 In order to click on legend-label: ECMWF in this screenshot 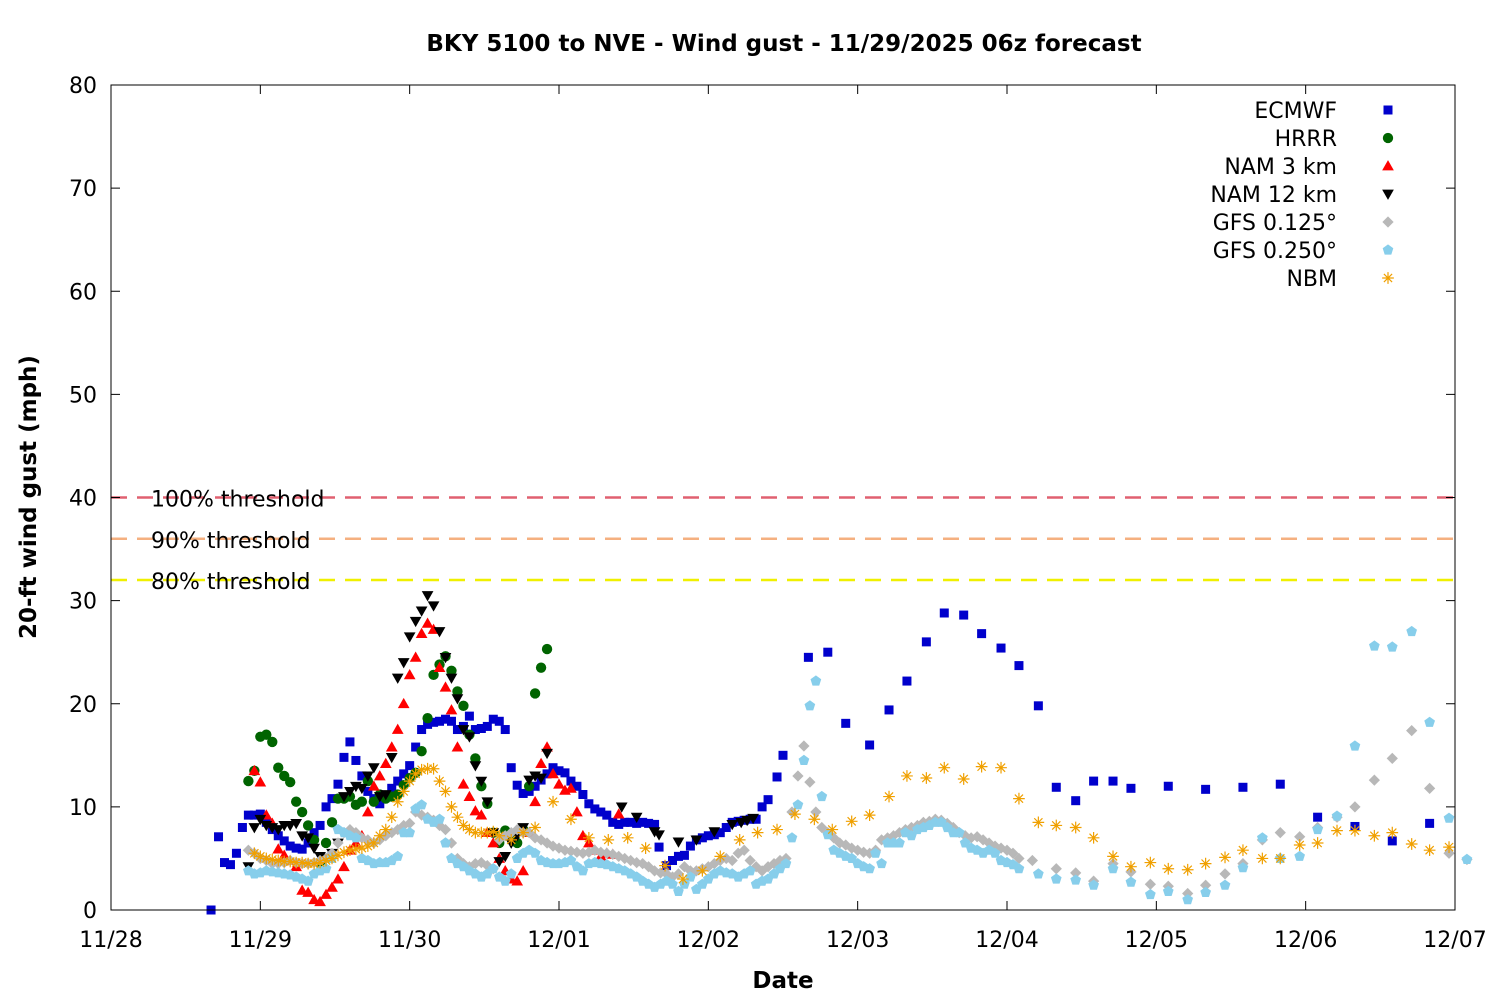, I will do `click(1295, 111)`.